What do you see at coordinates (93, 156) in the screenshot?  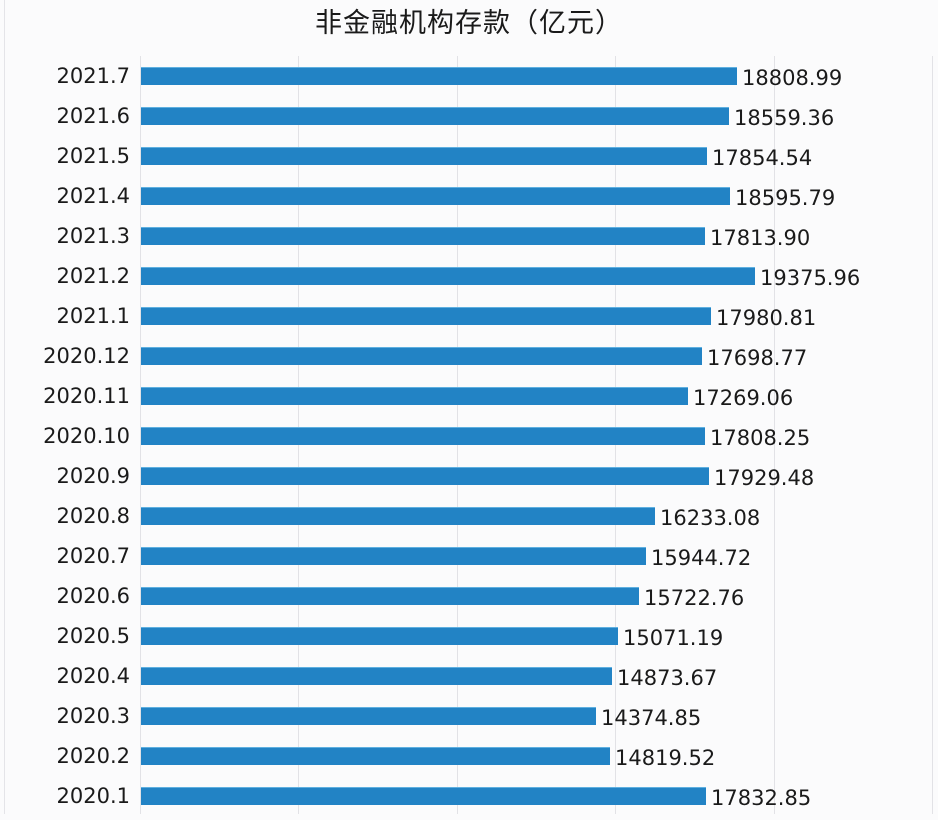 I see `category-label: 2021.5` at bounding box center [93, 156].